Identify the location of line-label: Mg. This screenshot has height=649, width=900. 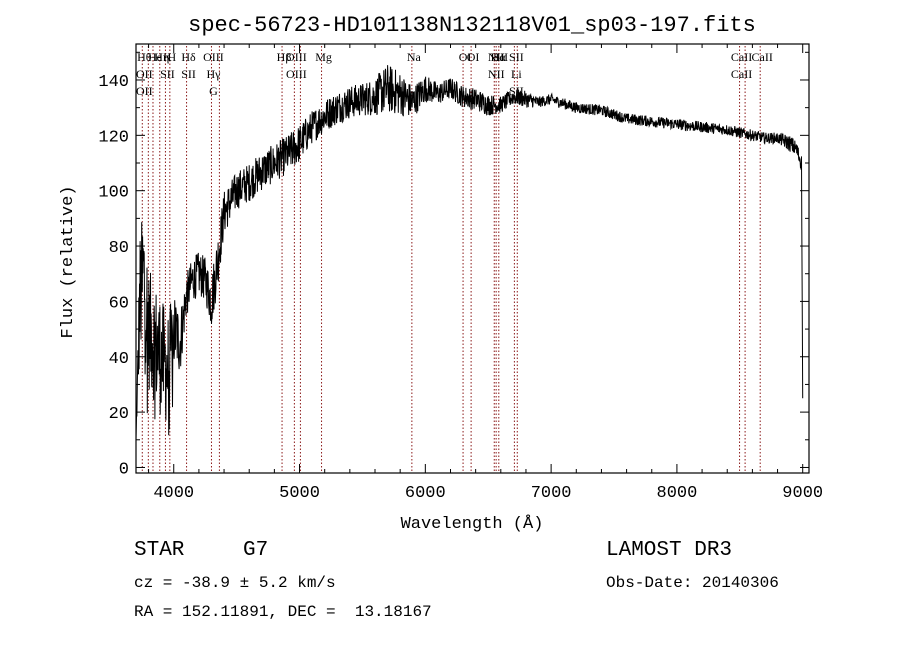
(323, 57).